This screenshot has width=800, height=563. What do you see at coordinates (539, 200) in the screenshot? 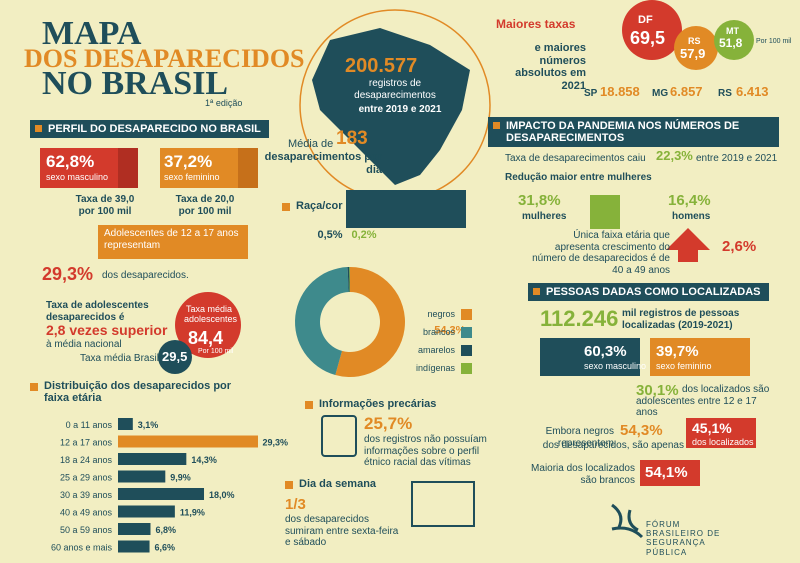
I see `women-pct: 31,8%` at bounding box center [539, 200].